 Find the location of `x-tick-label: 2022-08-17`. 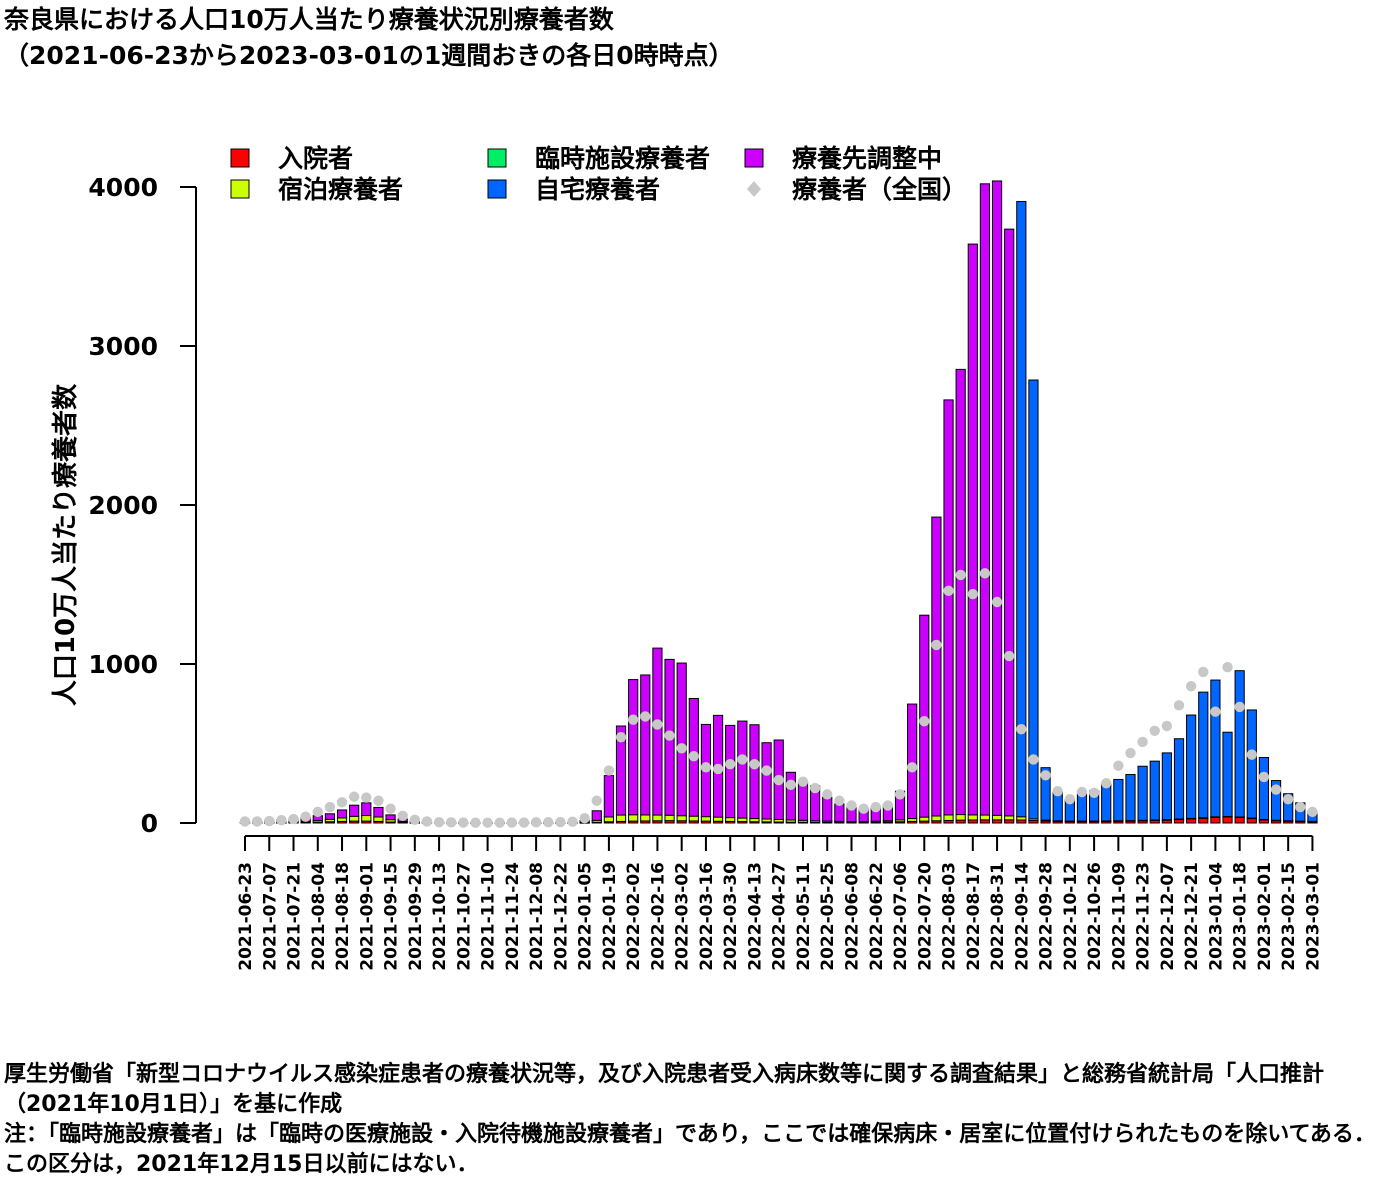

x-tick-label: 2022-08-17 is located at coordinates (974, 916).